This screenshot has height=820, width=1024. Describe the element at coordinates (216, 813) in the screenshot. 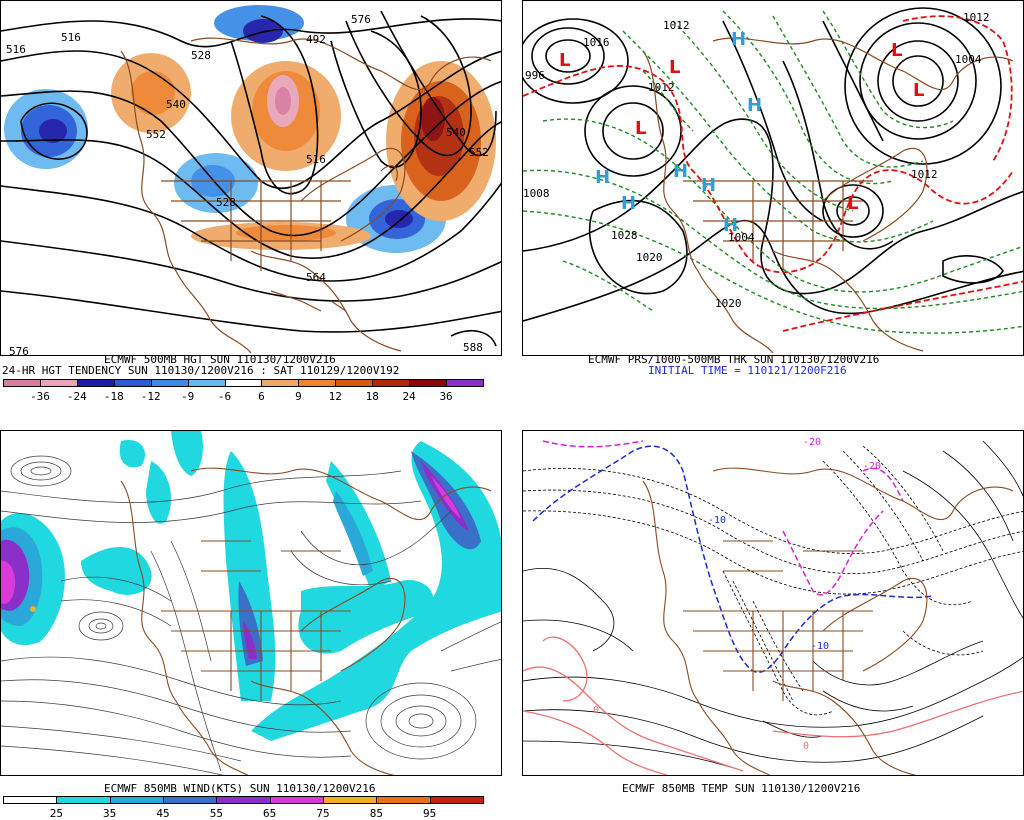

I see `colorbar-label: 55` at that location.